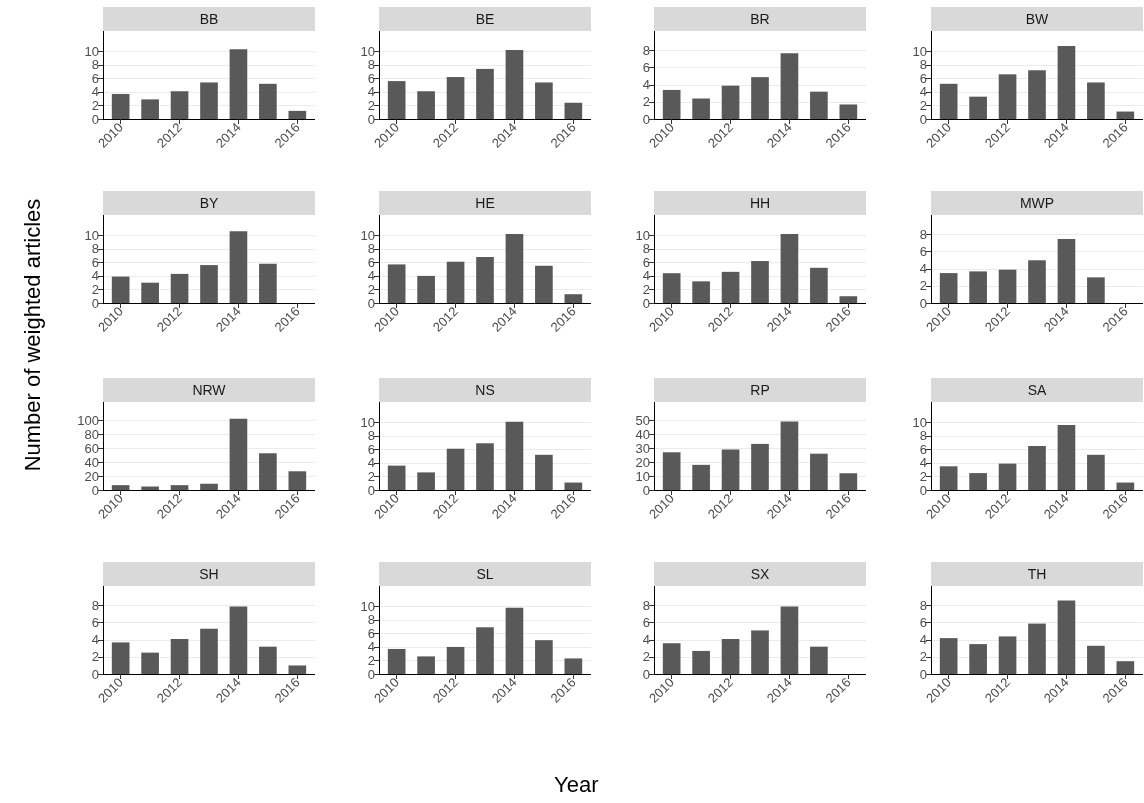 The width and height of the screenshot is (1144, 803). Describe the element at coordinates (91, 448) in the screenshot. I see `y-tick-label: 60` at that location.